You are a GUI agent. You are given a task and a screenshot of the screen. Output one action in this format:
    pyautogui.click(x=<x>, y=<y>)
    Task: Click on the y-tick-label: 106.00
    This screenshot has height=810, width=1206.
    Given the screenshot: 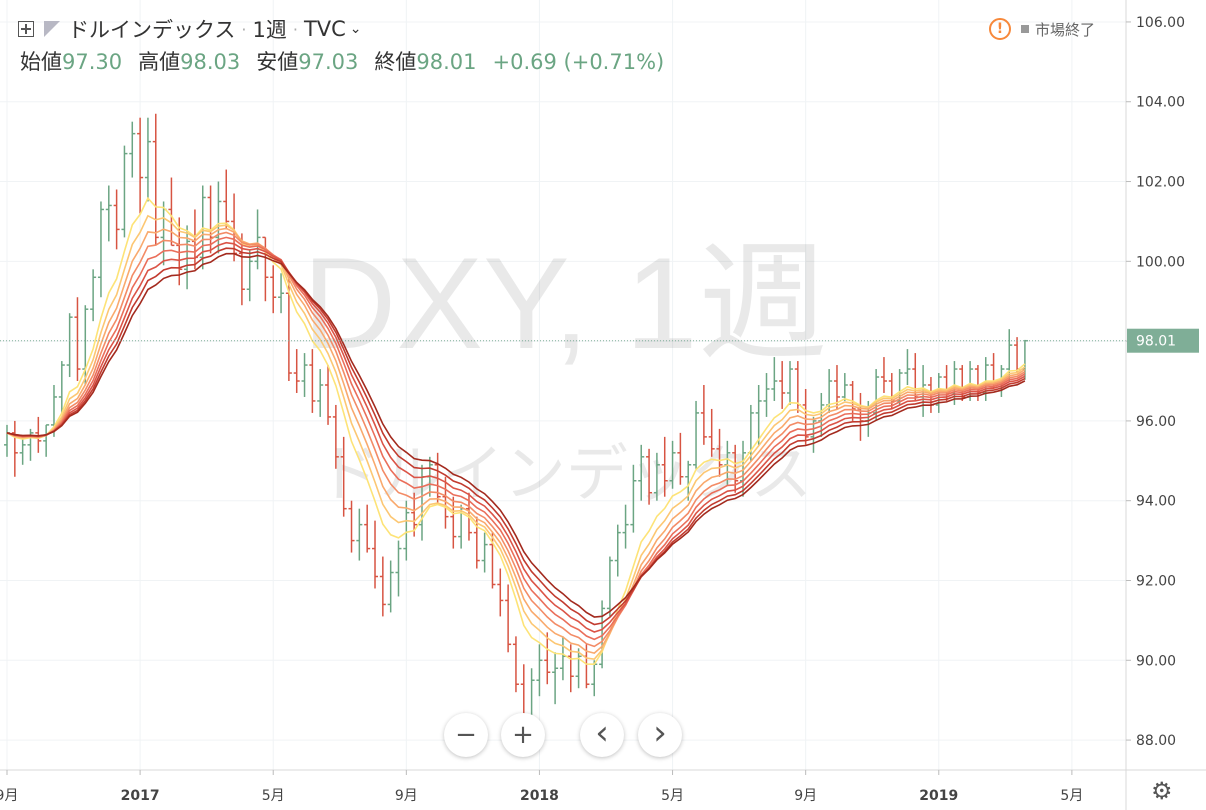 What is the action you would take?
    pyautogui.click(x=1160, y=23)
    